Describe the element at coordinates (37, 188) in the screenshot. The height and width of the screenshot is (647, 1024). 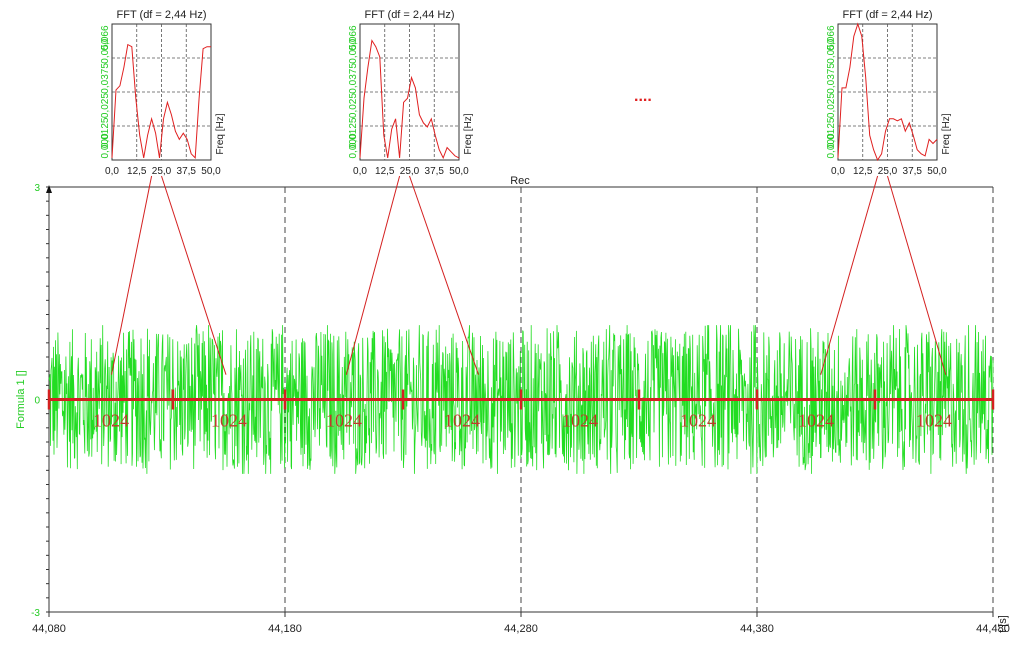
I see `y-tick-label: 3` at that location.